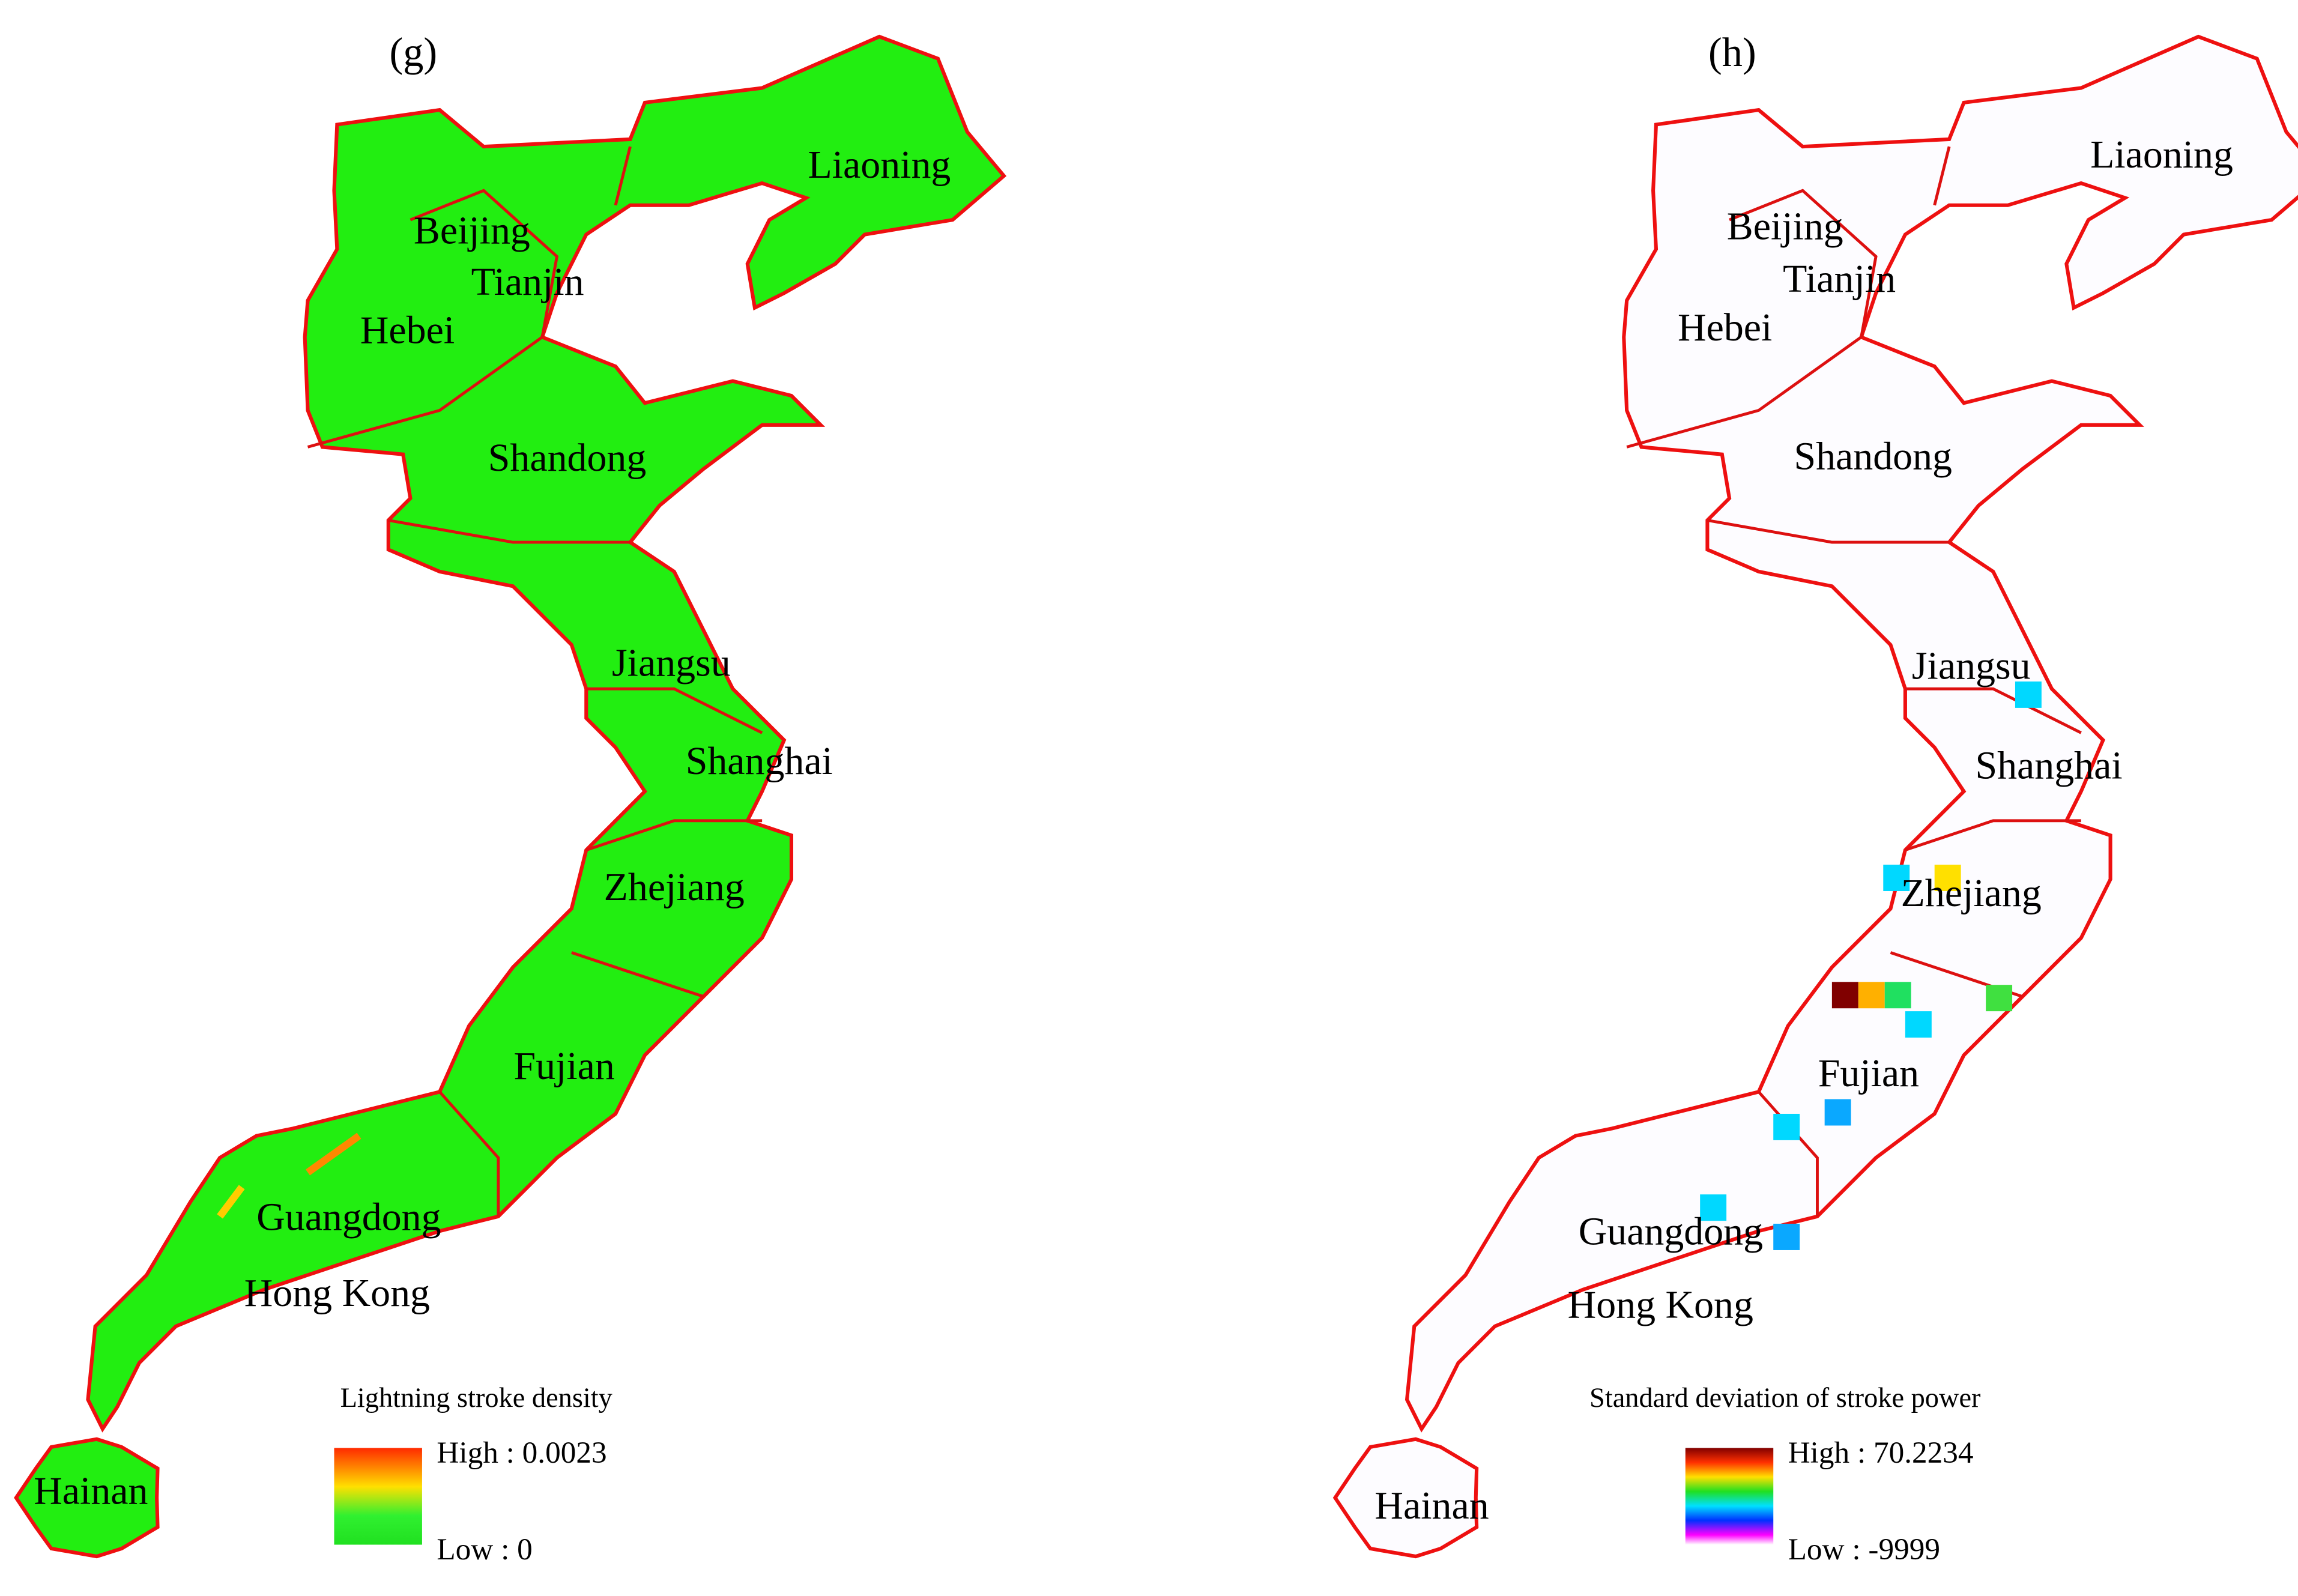 The width and height of the screenshot is (2298, 1596). Describe the element at coordinates (521, 1453) in the screenshot. I see `legend-high: High : 0.0023` at that location.